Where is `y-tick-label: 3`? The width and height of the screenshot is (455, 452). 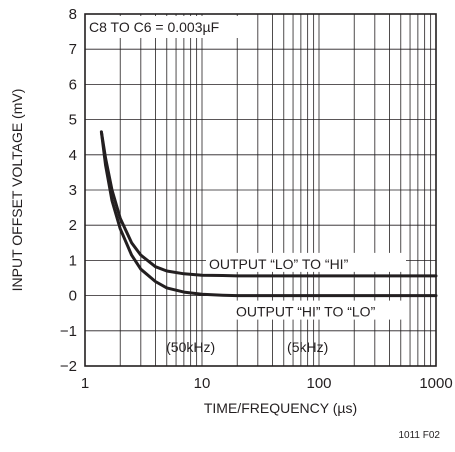 y-tick-label: 3 is located at coordinates (73, 190).